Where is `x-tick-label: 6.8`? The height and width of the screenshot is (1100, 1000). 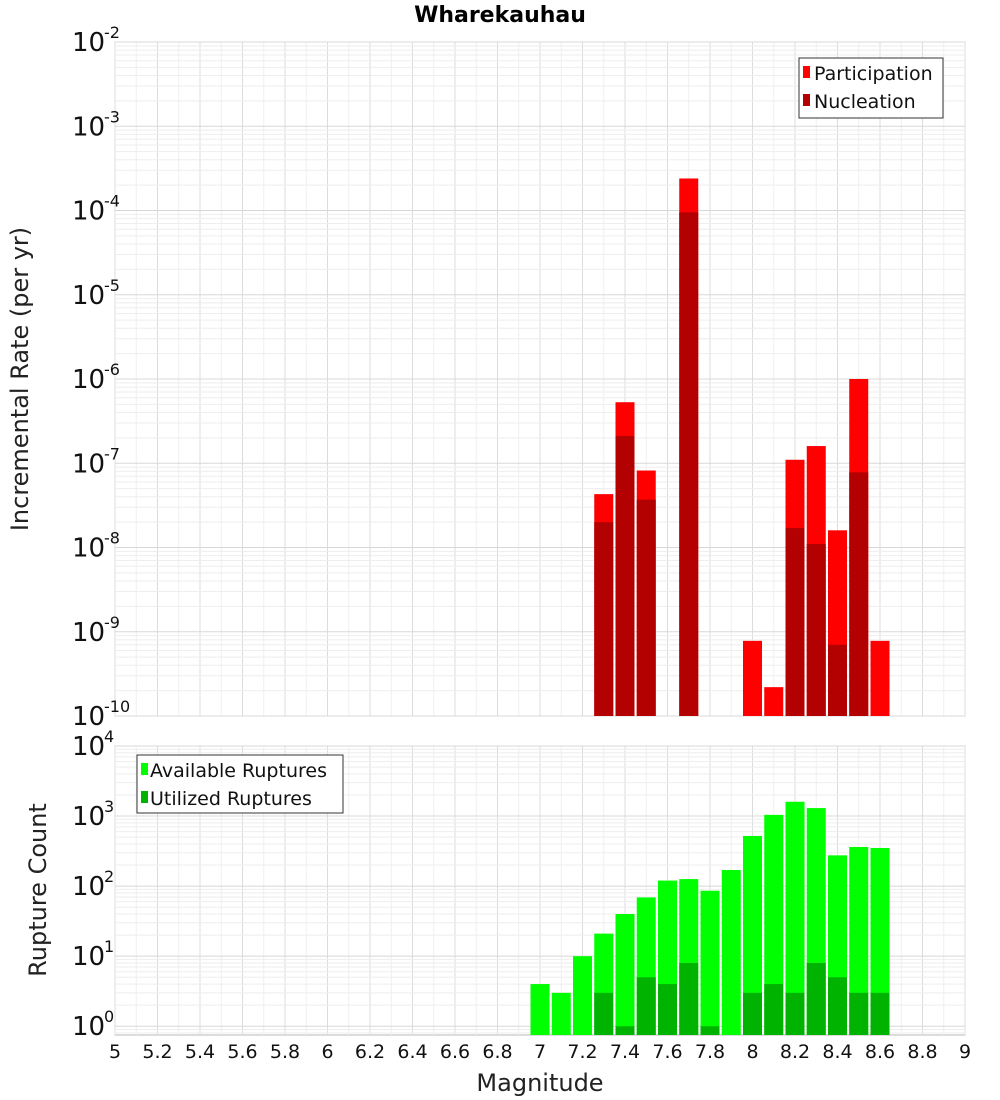
x-tick-label: 6.8 is located at coordinates (497, 1052).